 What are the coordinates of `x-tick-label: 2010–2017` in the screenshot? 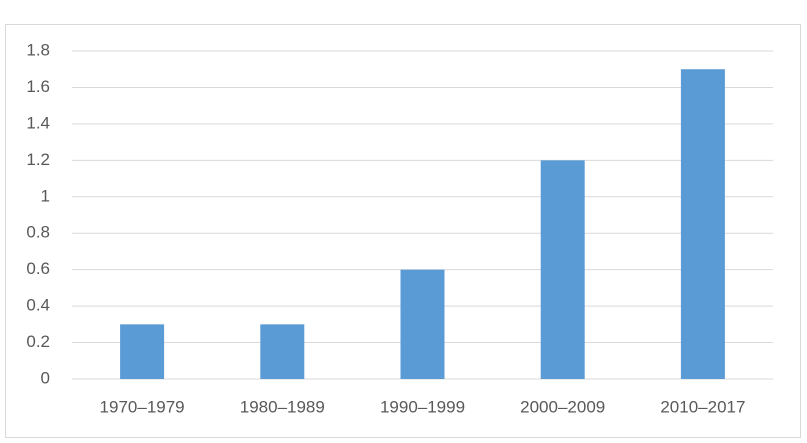 It's located at (702, 406).